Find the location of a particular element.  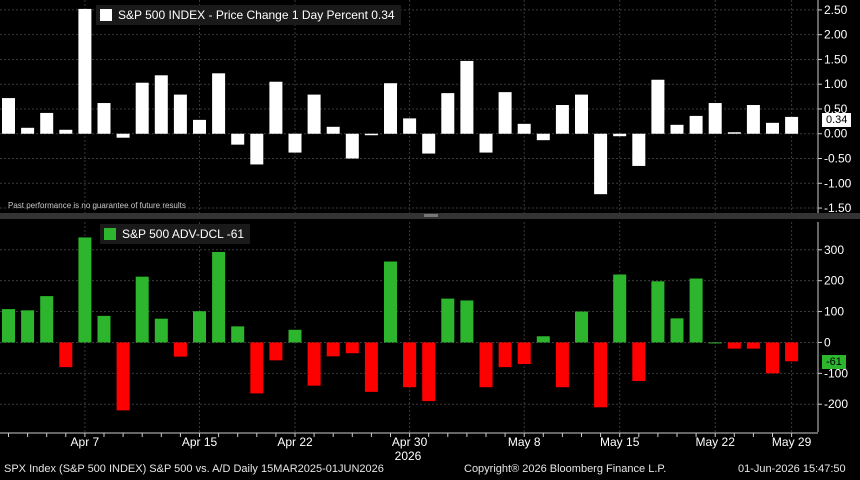

footer-right: 01-Jun-2026 15:47:50 is located at coordinates (792, 469).